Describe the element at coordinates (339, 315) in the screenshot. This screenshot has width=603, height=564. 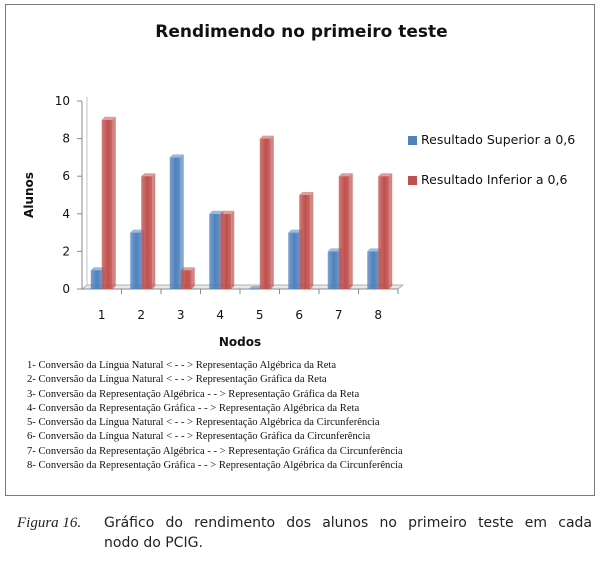
I see `x-tick-label: 7` at that location.